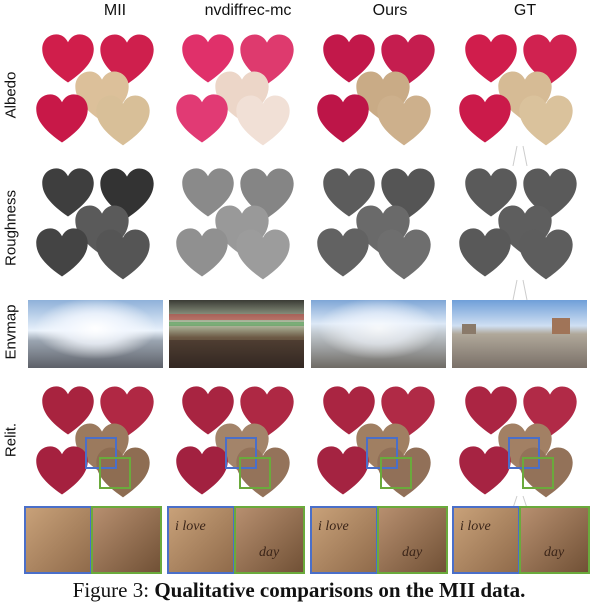 The image size is (598, 610). I want to click on envmap-nvdiffrec-panel, so click(236, 334).